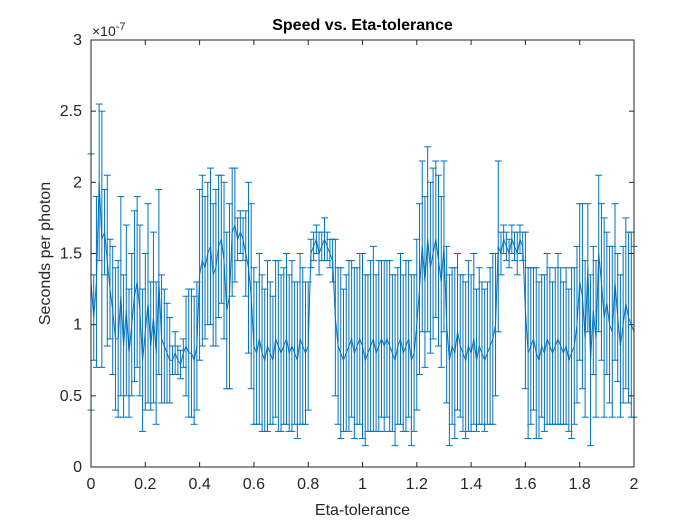 The height and width of the screenshot is (525, 700). What do you see at coordinates (417, 484) in the screenshot?
I see `x-tick-label: 1.2` at bounding box center [417, 484].